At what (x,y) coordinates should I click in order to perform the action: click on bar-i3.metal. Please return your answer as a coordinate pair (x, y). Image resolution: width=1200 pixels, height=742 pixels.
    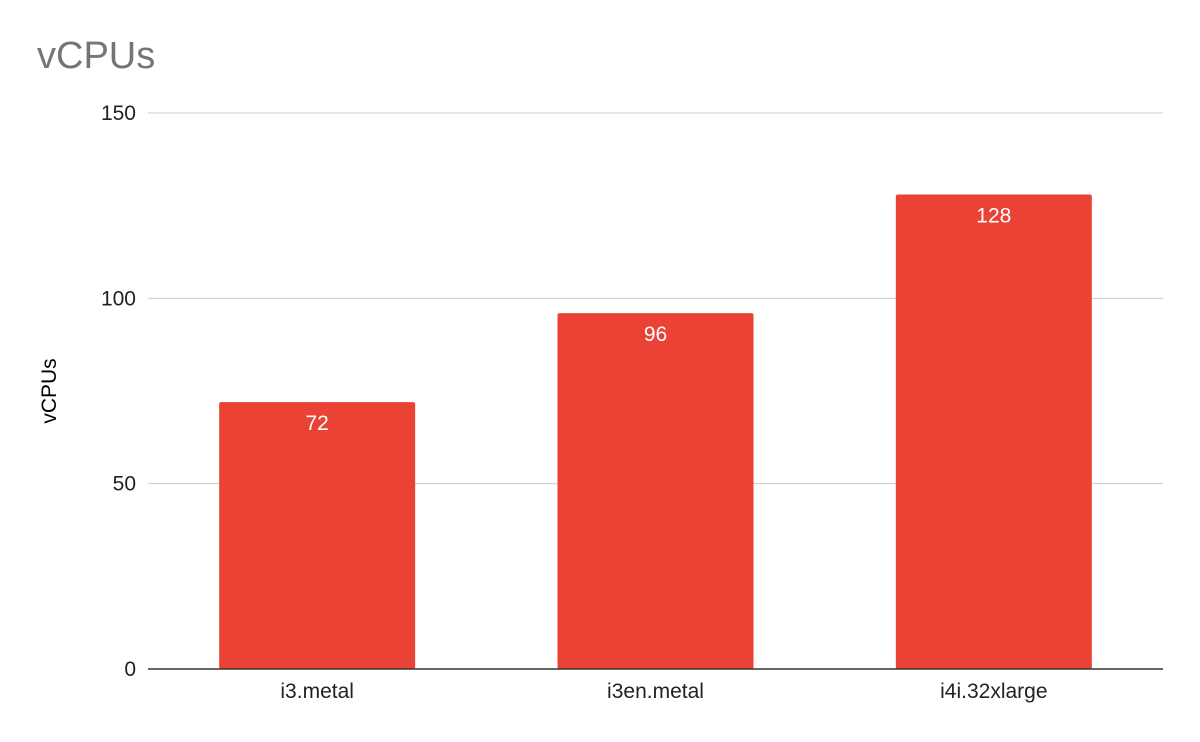
    Looking at the image, I should click on (317, 535).